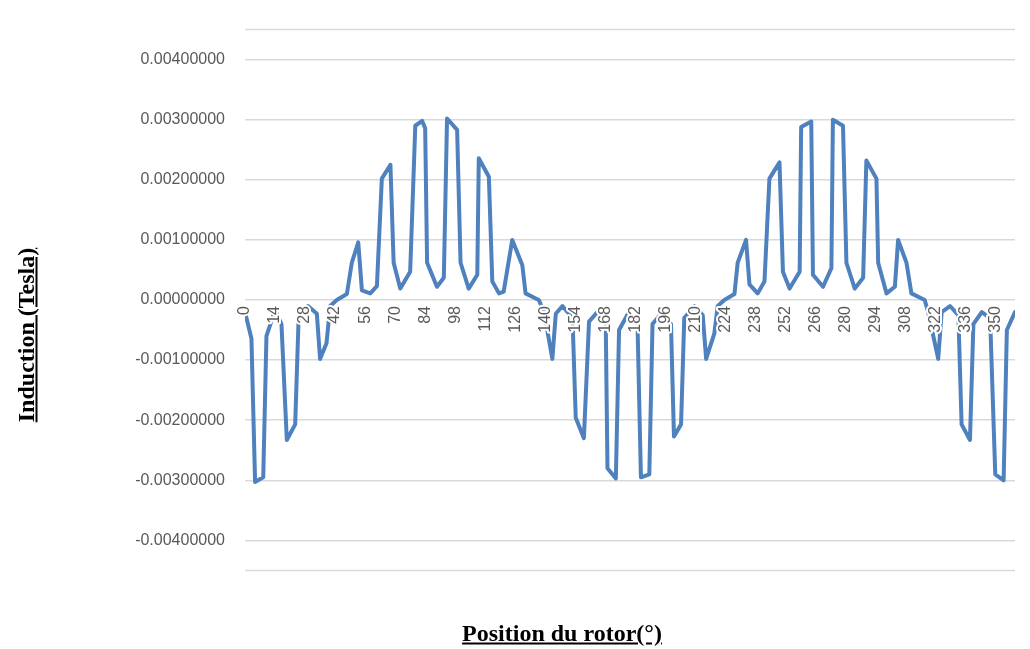  Describe the element at coordinates (694, 319) in the screenshot. I see `x-tick-label: 210` at that location.